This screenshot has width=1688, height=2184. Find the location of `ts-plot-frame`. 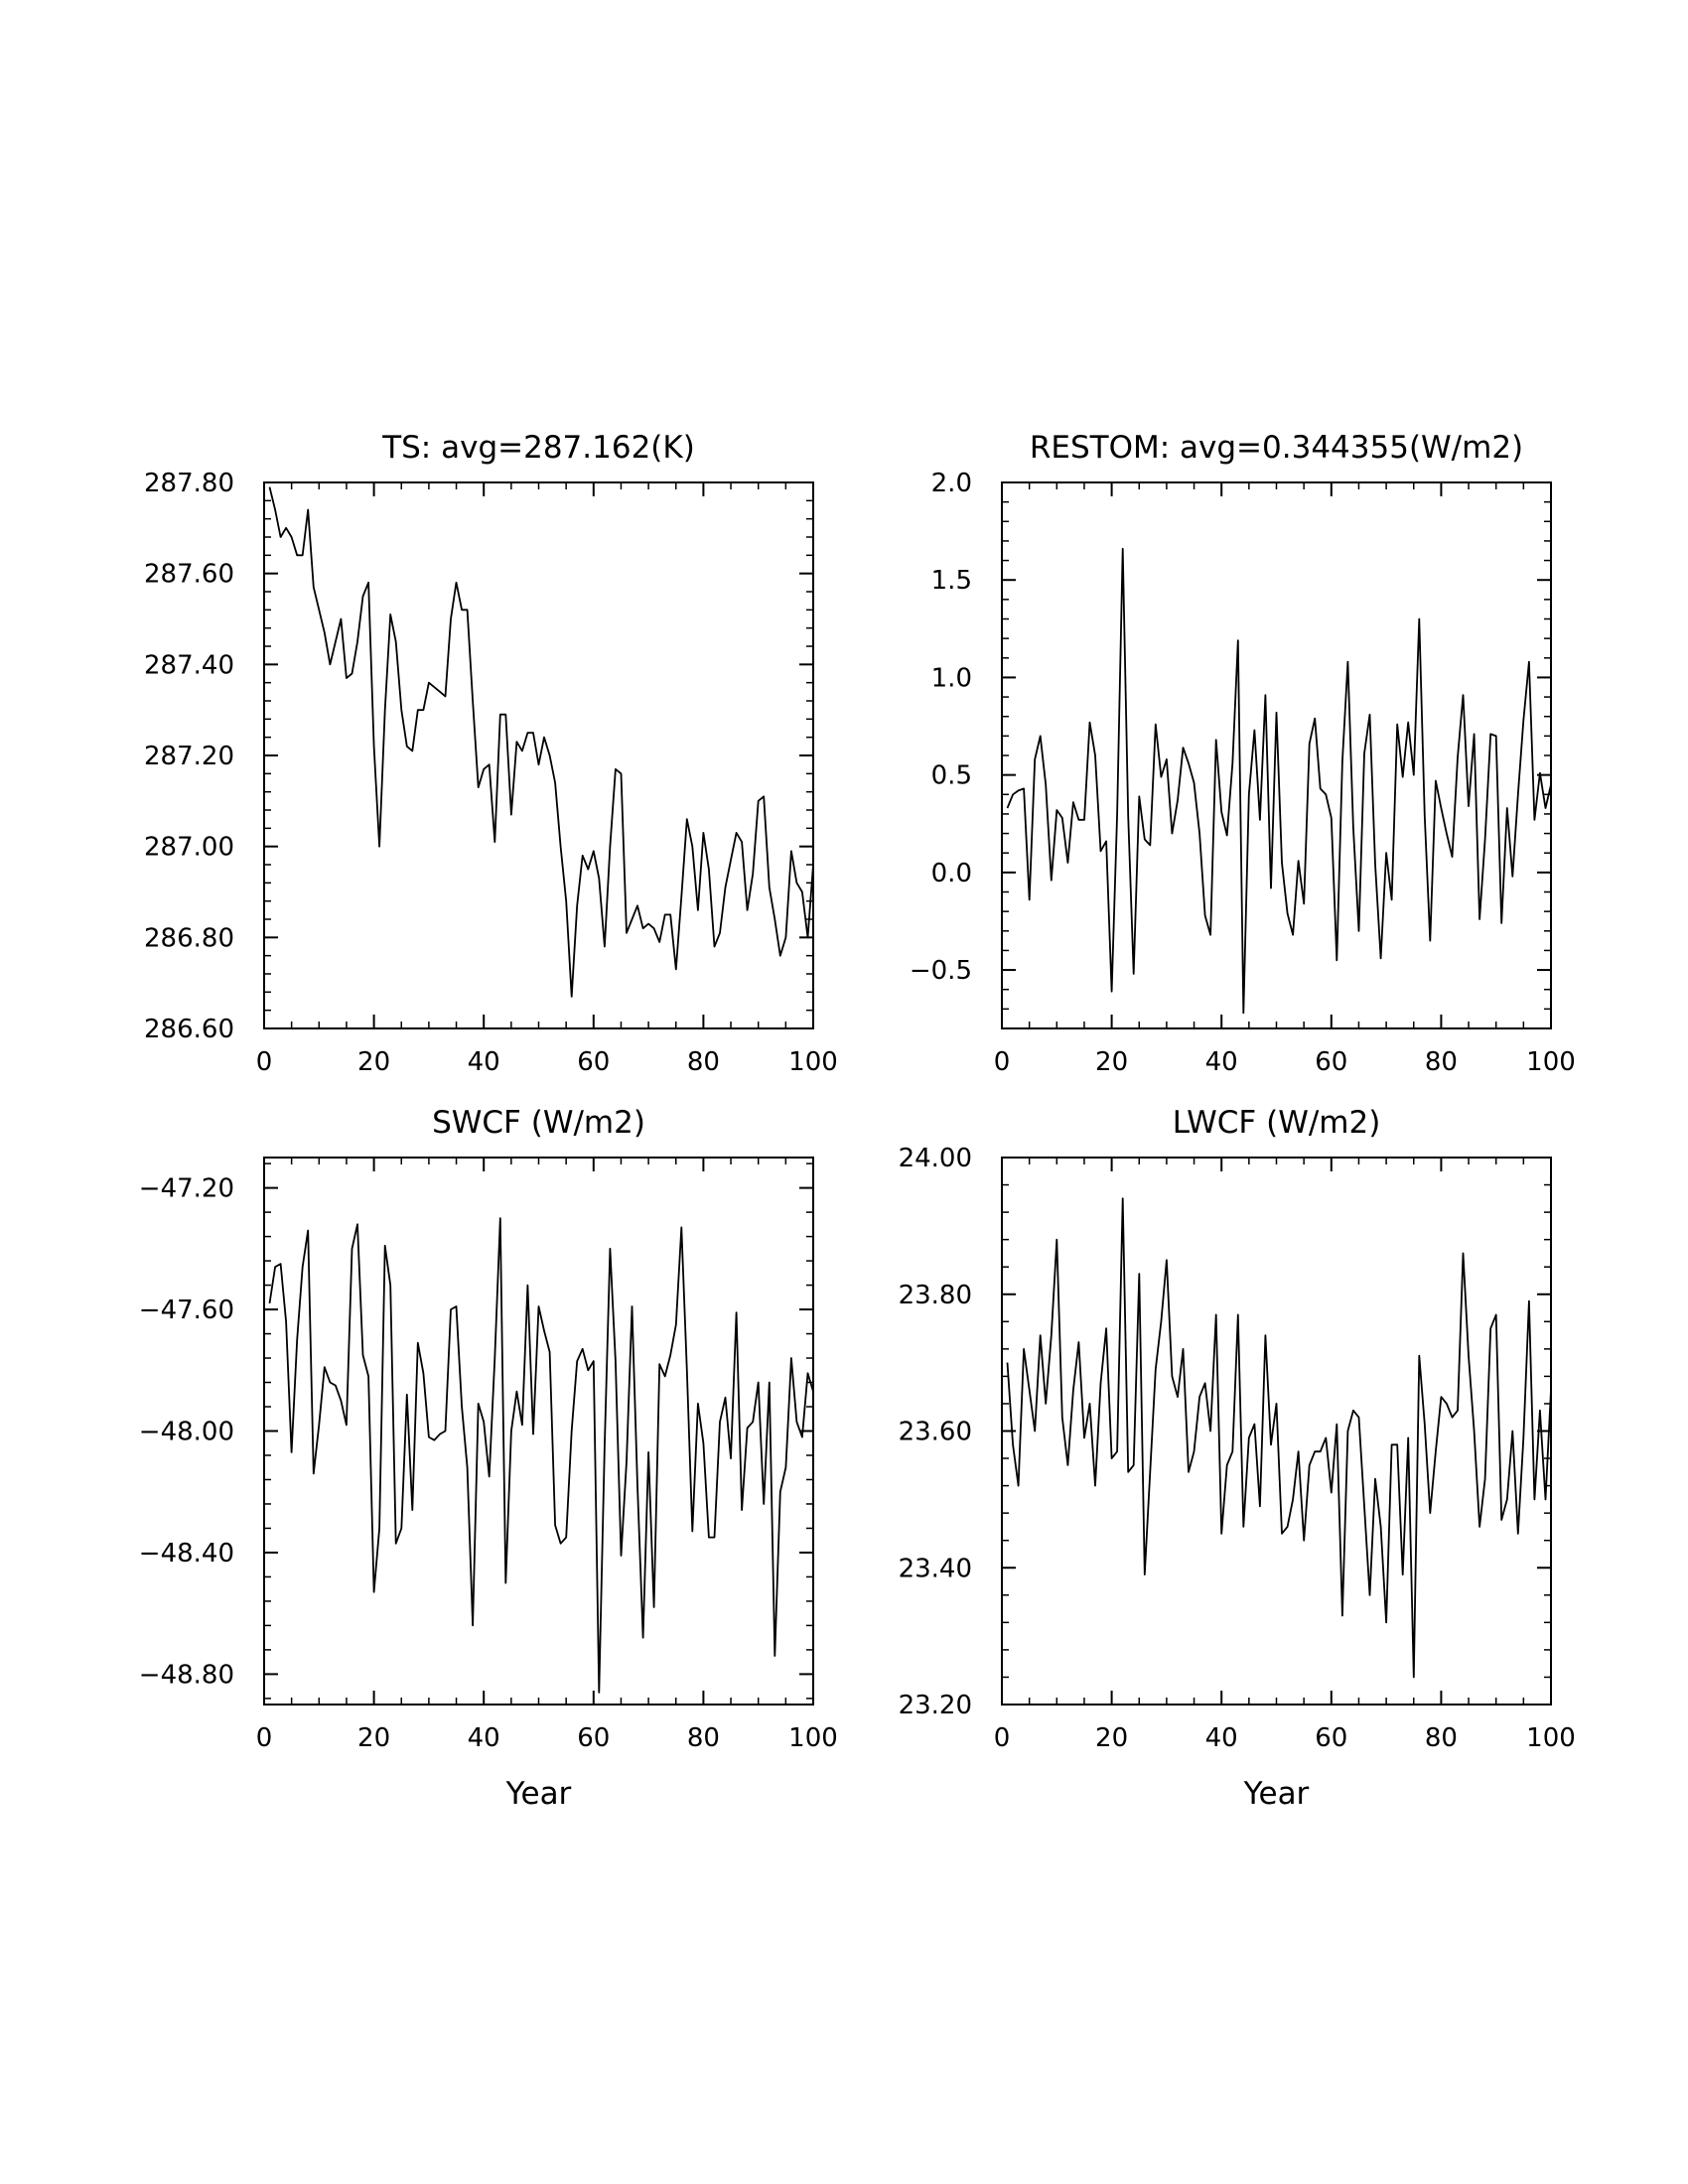

ts-plot-frame is located at coordinates (538, 755).